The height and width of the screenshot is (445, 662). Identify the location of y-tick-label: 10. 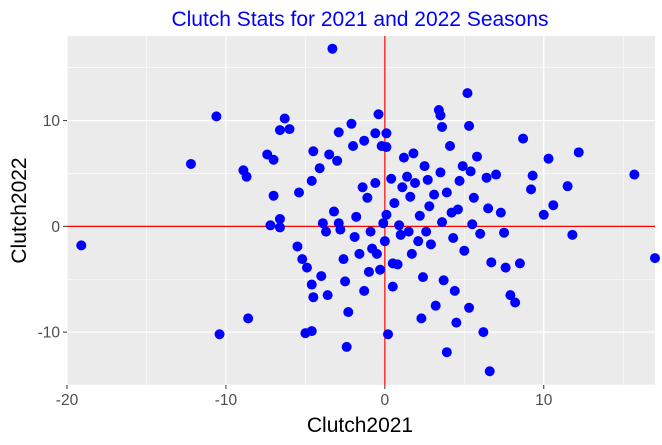
(52, 121).